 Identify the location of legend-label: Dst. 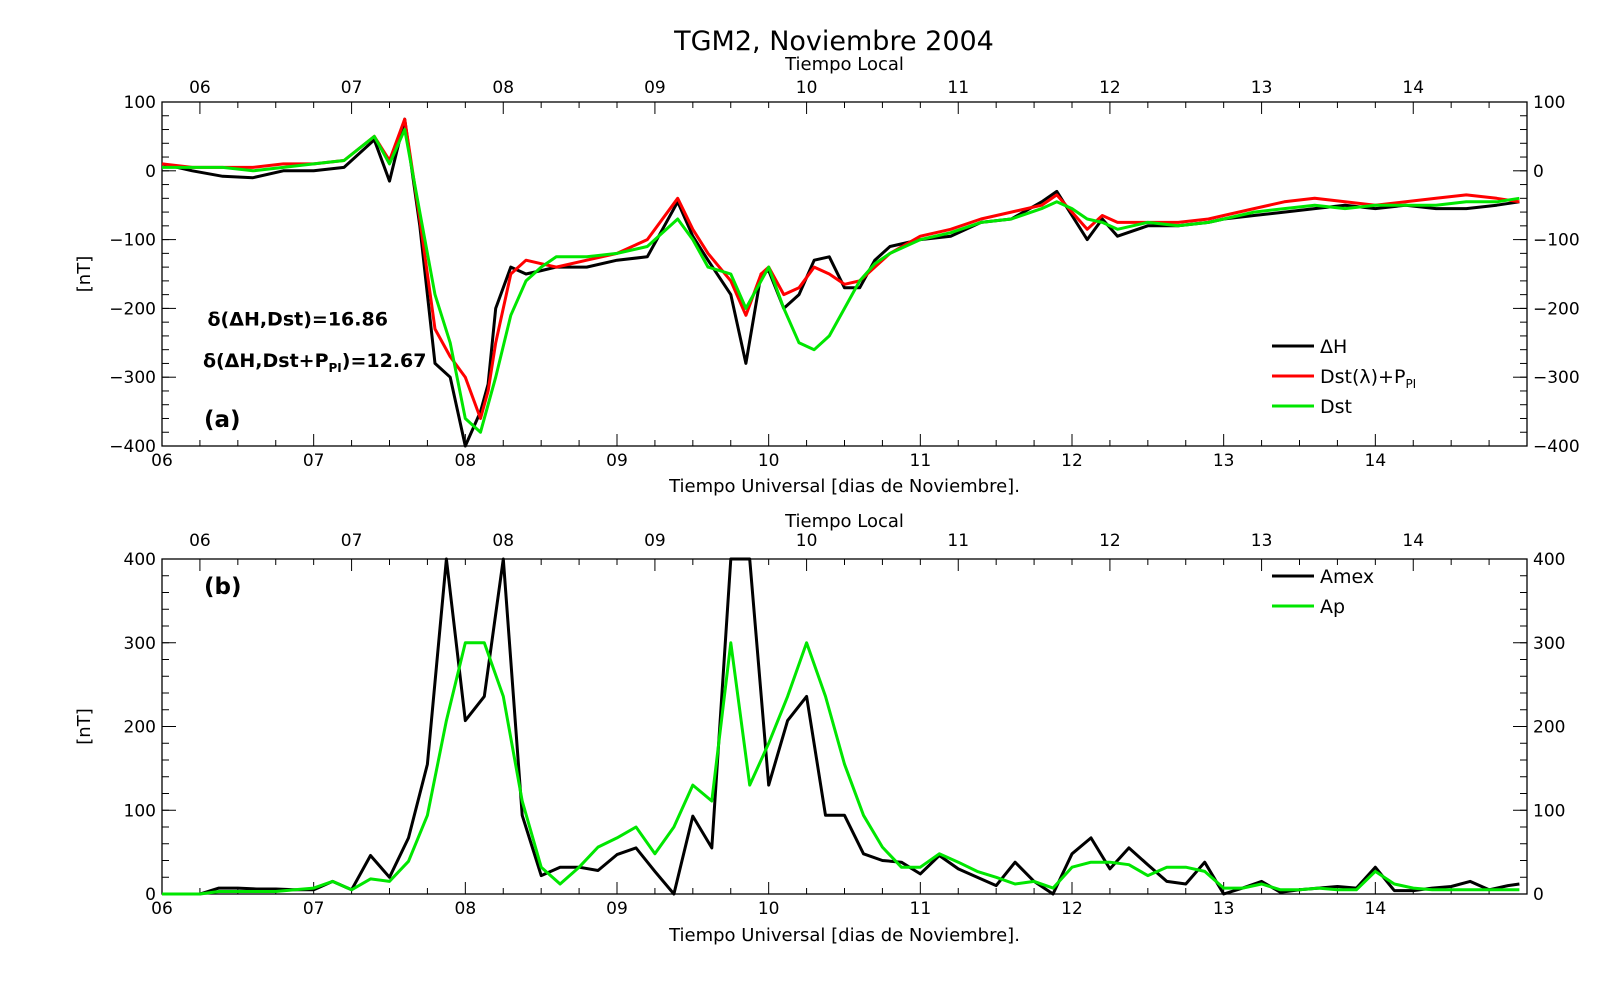
(1336, 407).